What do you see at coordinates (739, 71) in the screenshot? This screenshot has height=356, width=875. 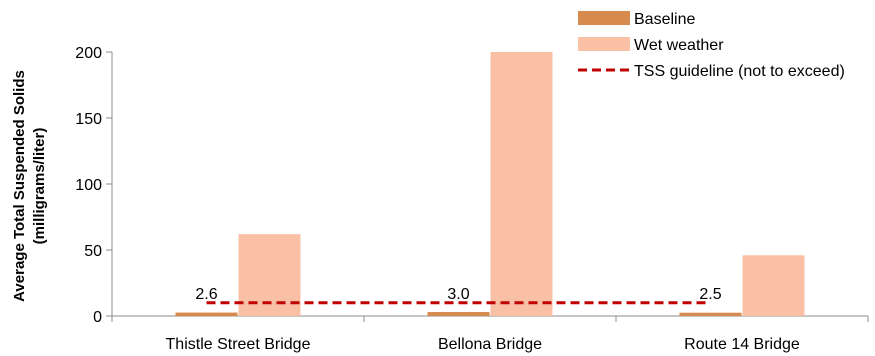 I see `legend-label-guideline: TSS guideline (not to exceed)` at bounding box center [739, 71].